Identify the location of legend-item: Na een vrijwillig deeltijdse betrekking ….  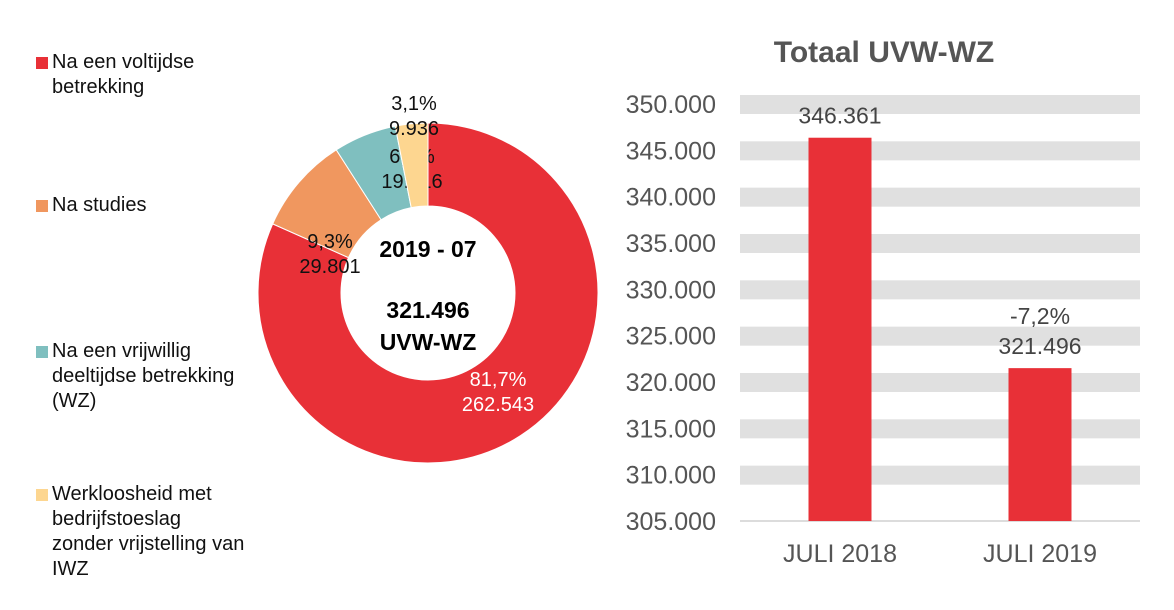
(151, 376).